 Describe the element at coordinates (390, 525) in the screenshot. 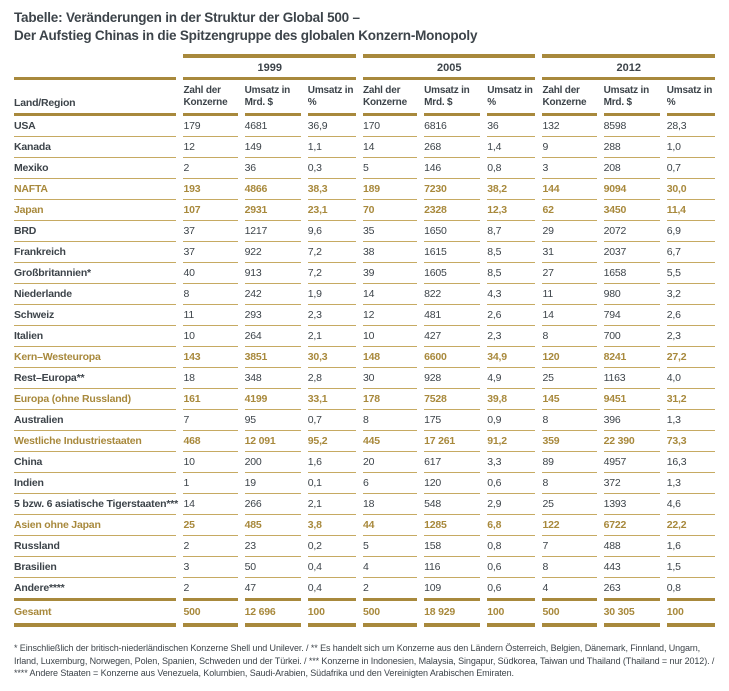

I see `cell-value: 44` at that location.